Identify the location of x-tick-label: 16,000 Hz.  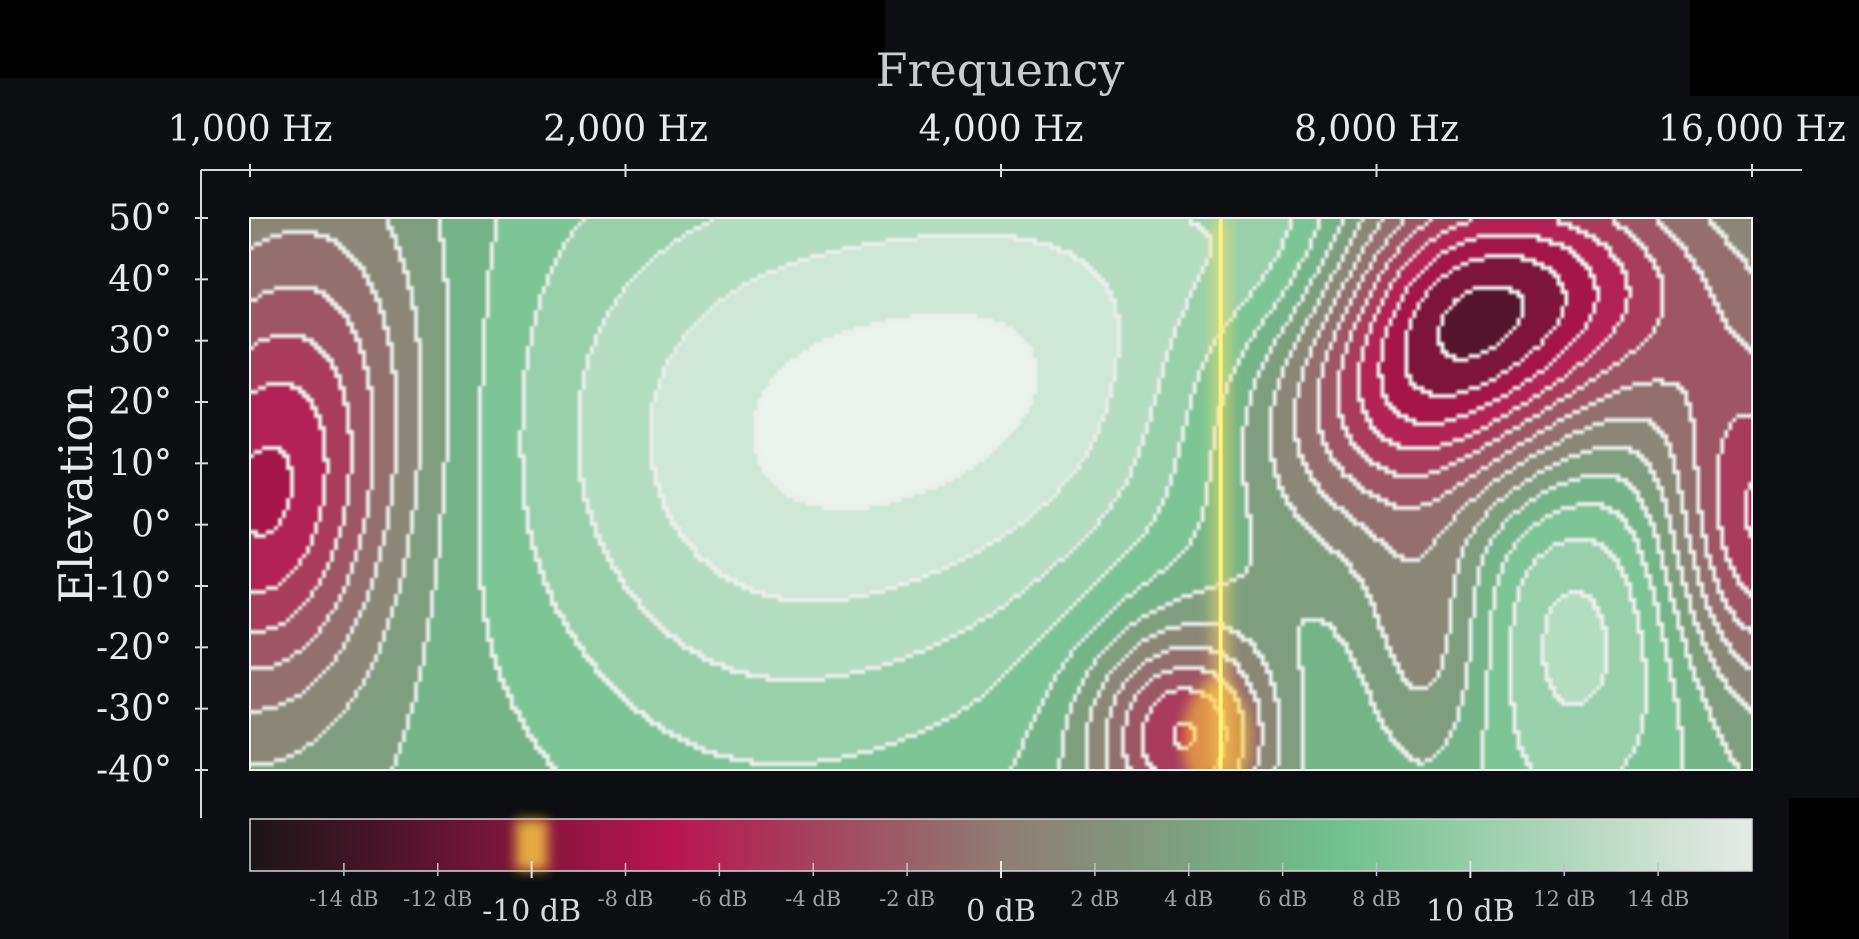
(1752, 129).